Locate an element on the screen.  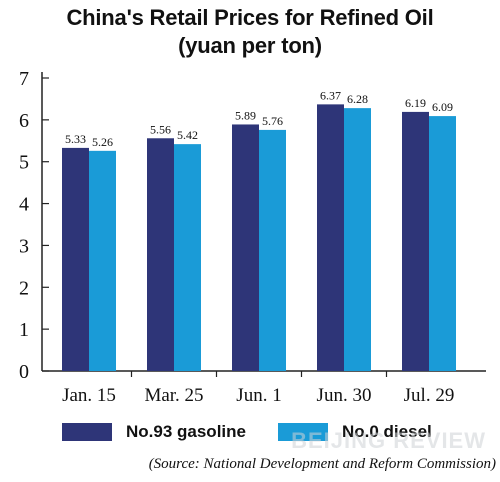
chart-subtitle: (yuan per ton) is located at coordinates (250, 45).